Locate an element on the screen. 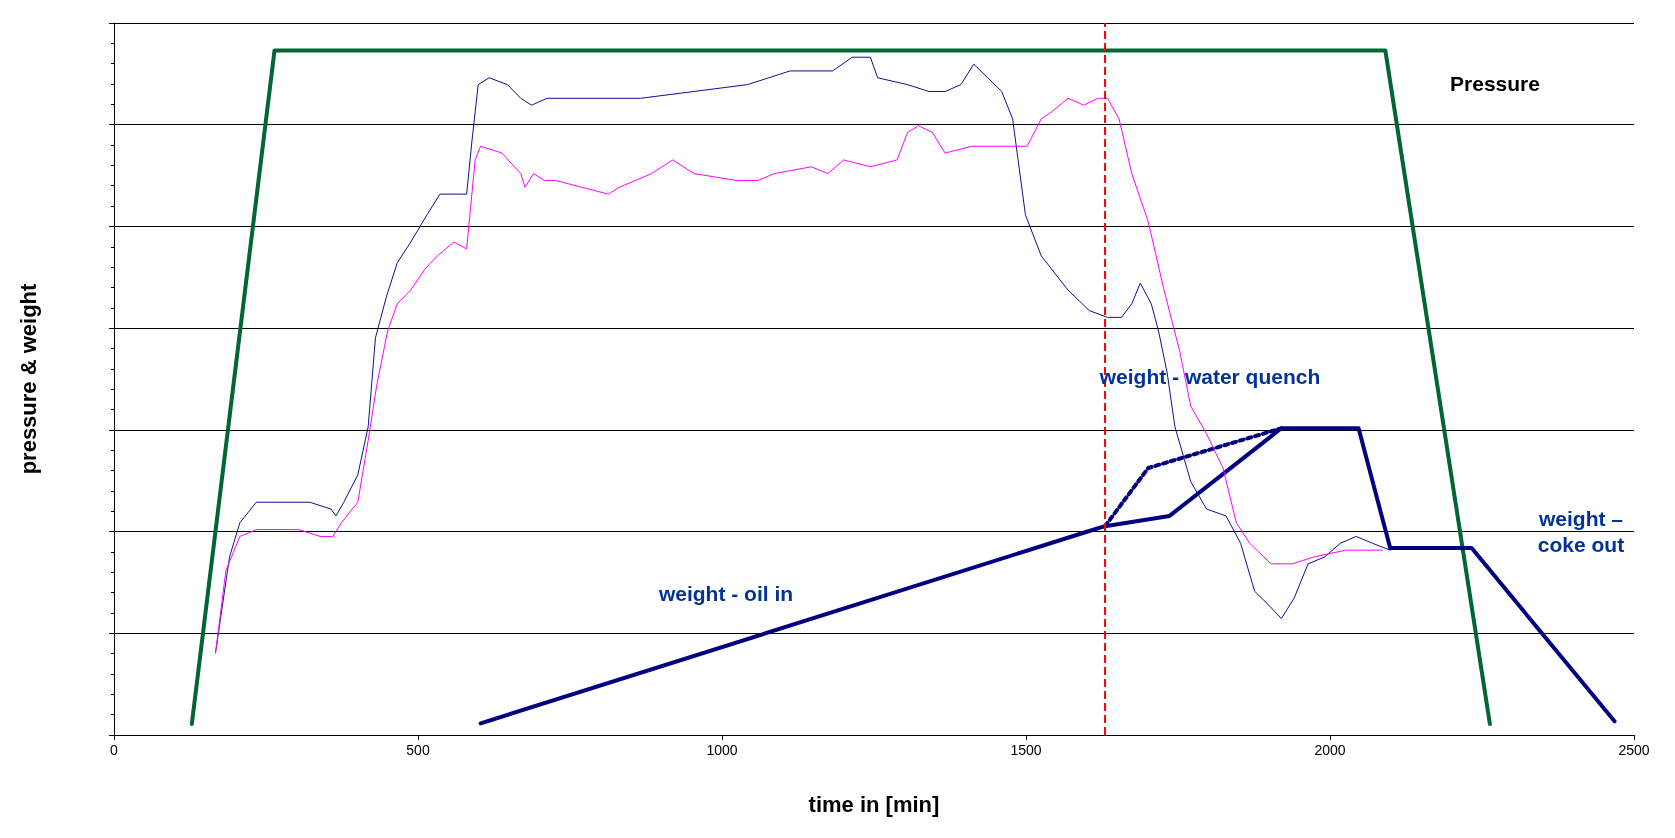 The image size is (1675, 838). annotation: Pressure is located at coordinates (1495, 83).